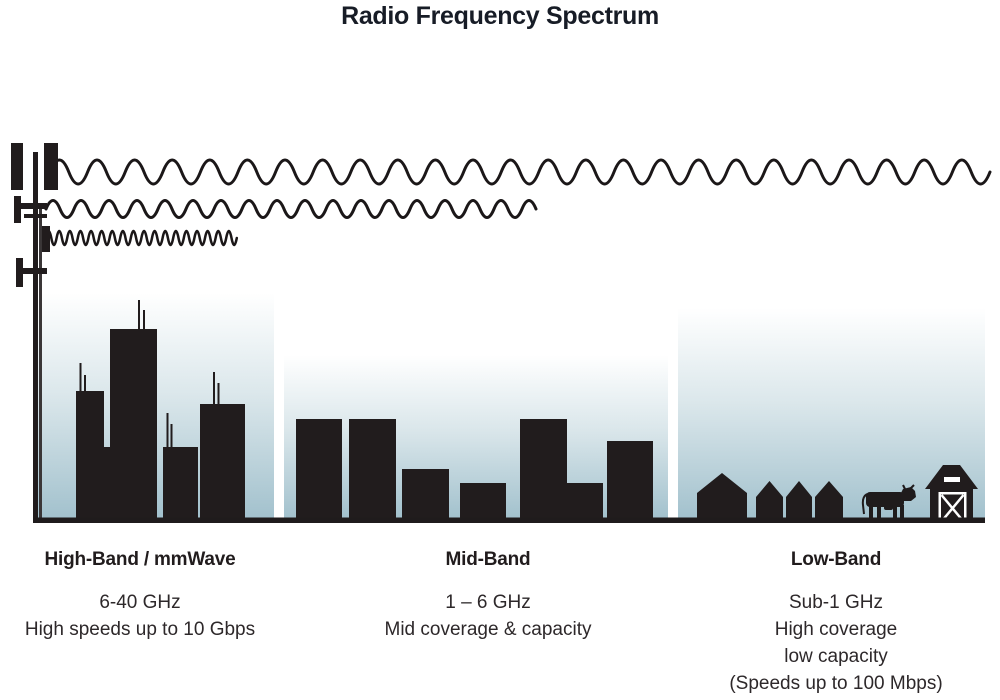  What do you see at coordinates (474, 470) in the screenshot?
I see `midrise-buildings-icon` at bounding box center [474, 470].